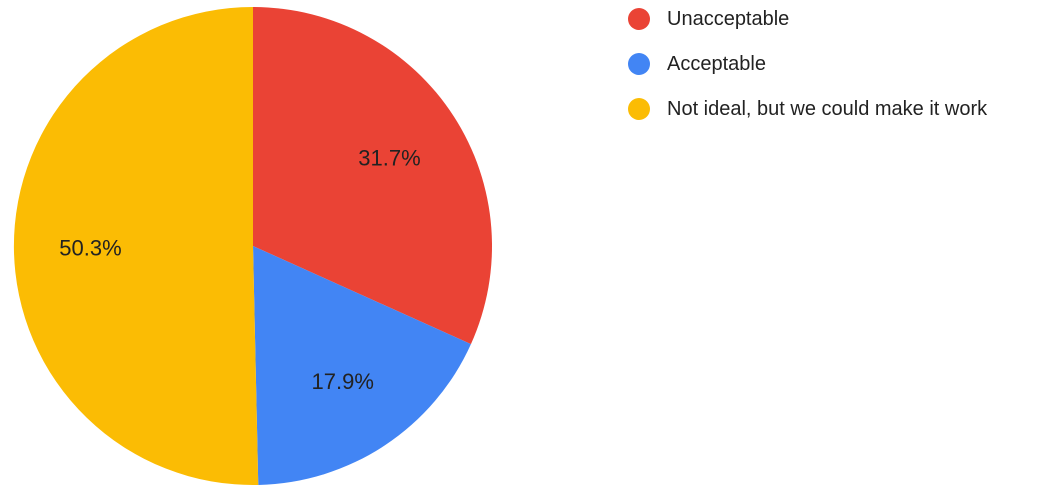 The height and width of the screenshot is (486, 1051). Describe the element at coordinates (807, 64) in the screenshot. I see `legend-item-1: Acceptable` at that location.